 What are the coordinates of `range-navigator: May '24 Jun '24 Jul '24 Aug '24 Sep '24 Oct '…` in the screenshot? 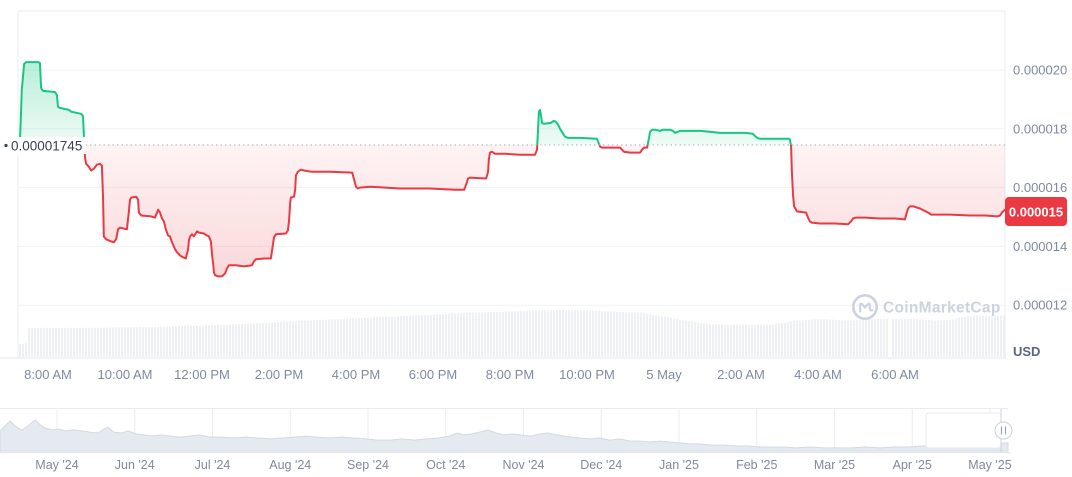 It's located at (506, 440).